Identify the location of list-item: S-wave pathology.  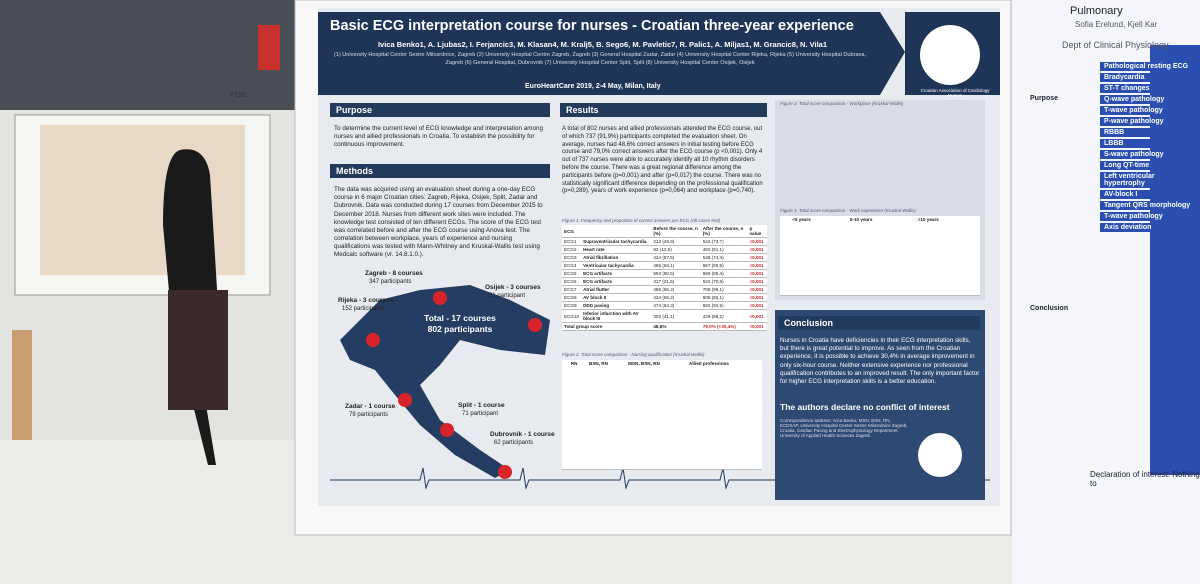
(1150, 154).